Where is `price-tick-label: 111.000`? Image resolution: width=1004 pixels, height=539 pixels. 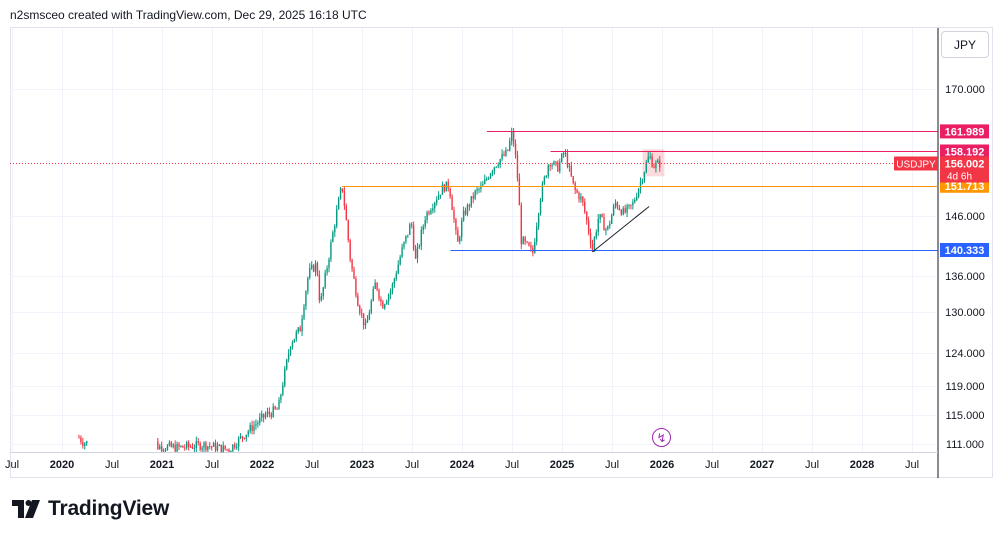
price-tick-label: 111.000 is located at coordinates (965, 445).